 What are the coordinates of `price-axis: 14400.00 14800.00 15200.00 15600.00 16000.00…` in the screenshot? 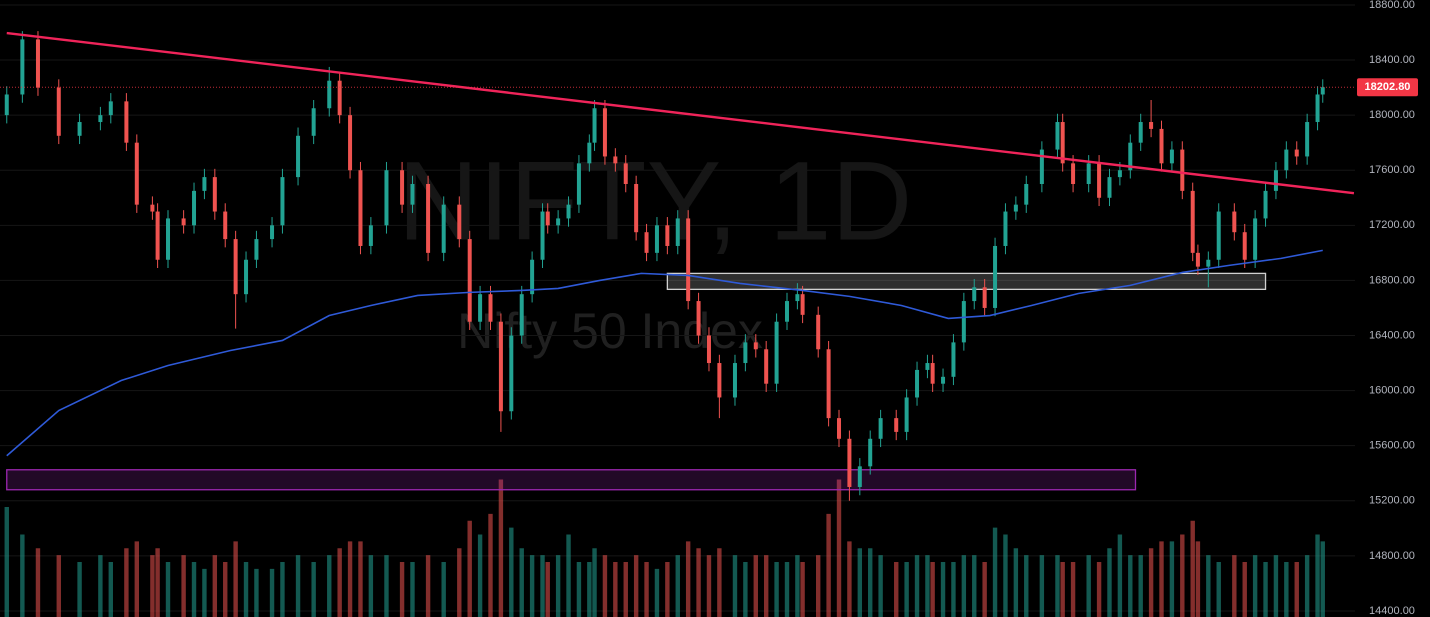 It's located at (1392, 308).